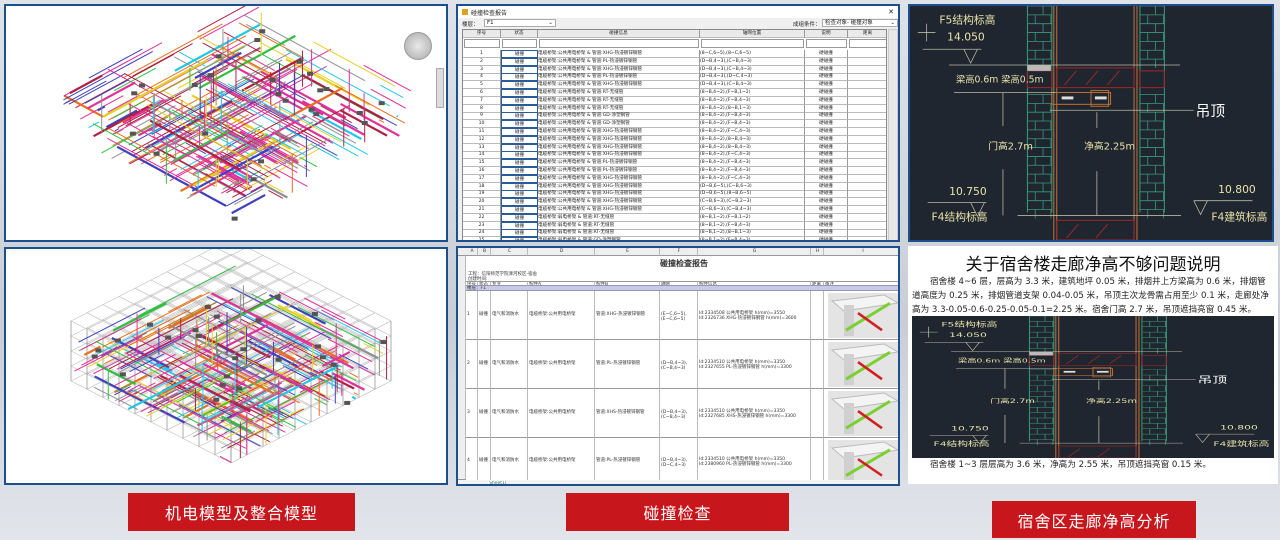 The image size is (1280, 540). Describe the element at coordinates (817, 252) in the screenshot. I see `column-letter: H` at that location.